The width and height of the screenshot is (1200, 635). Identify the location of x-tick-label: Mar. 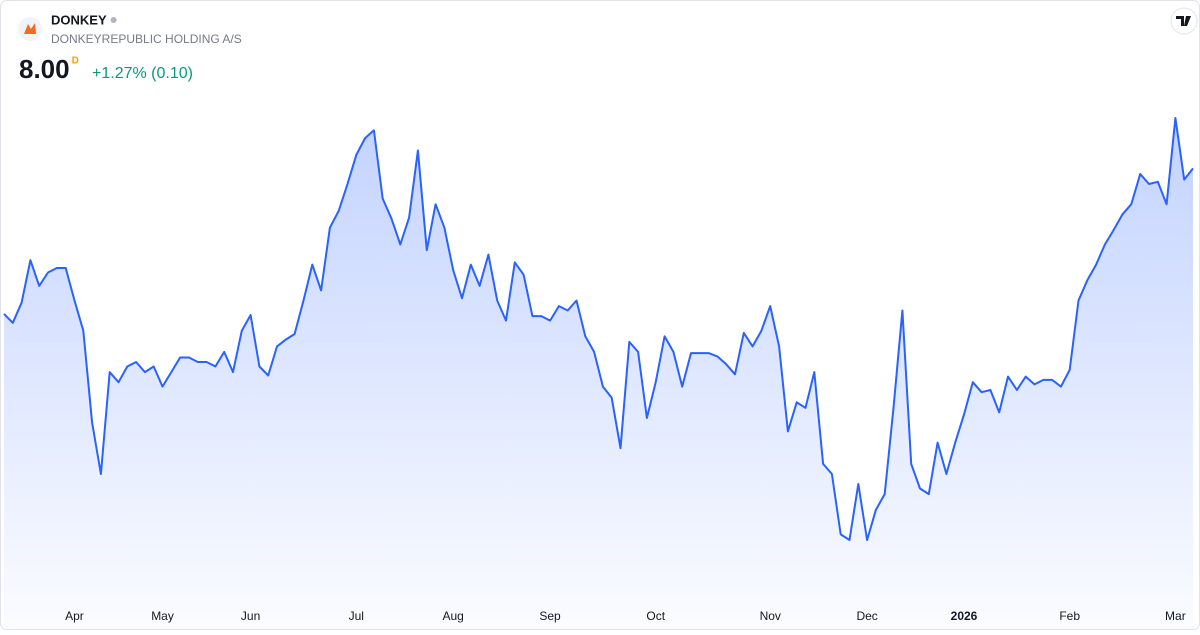
(1175, 616).